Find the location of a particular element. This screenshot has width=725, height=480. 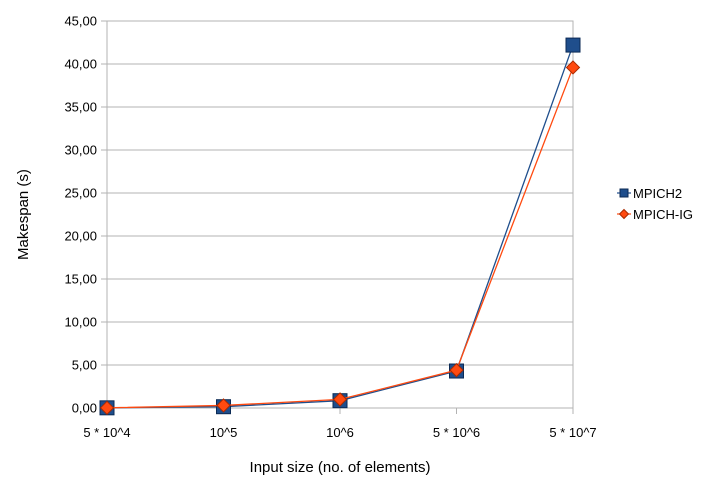

x-tick-labels: 5 * 10^4 10^5 10^6 5 * 10^6 5 * 10^7 is located at coordinates (339, 432).